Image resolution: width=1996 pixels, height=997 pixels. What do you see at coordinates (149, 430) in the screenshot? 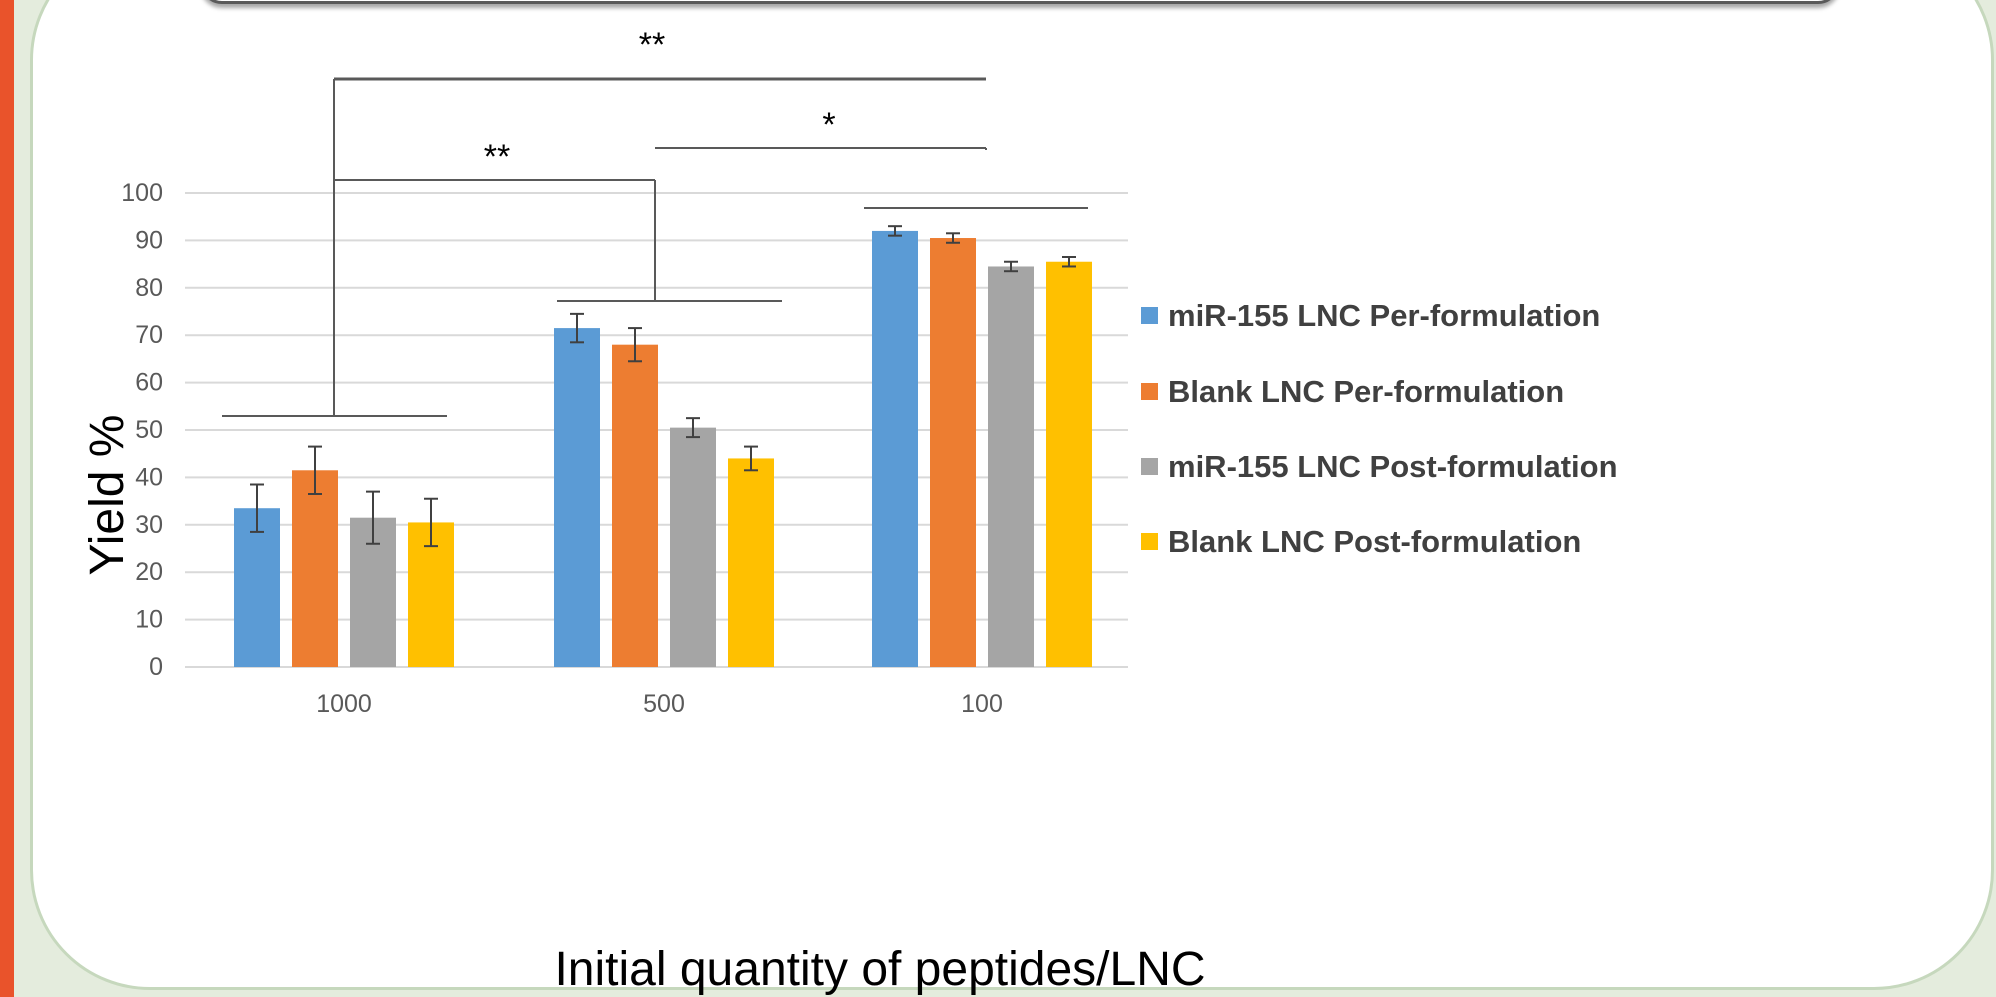
I see `y-tick-label: 50` at bounding box center [149, 430].